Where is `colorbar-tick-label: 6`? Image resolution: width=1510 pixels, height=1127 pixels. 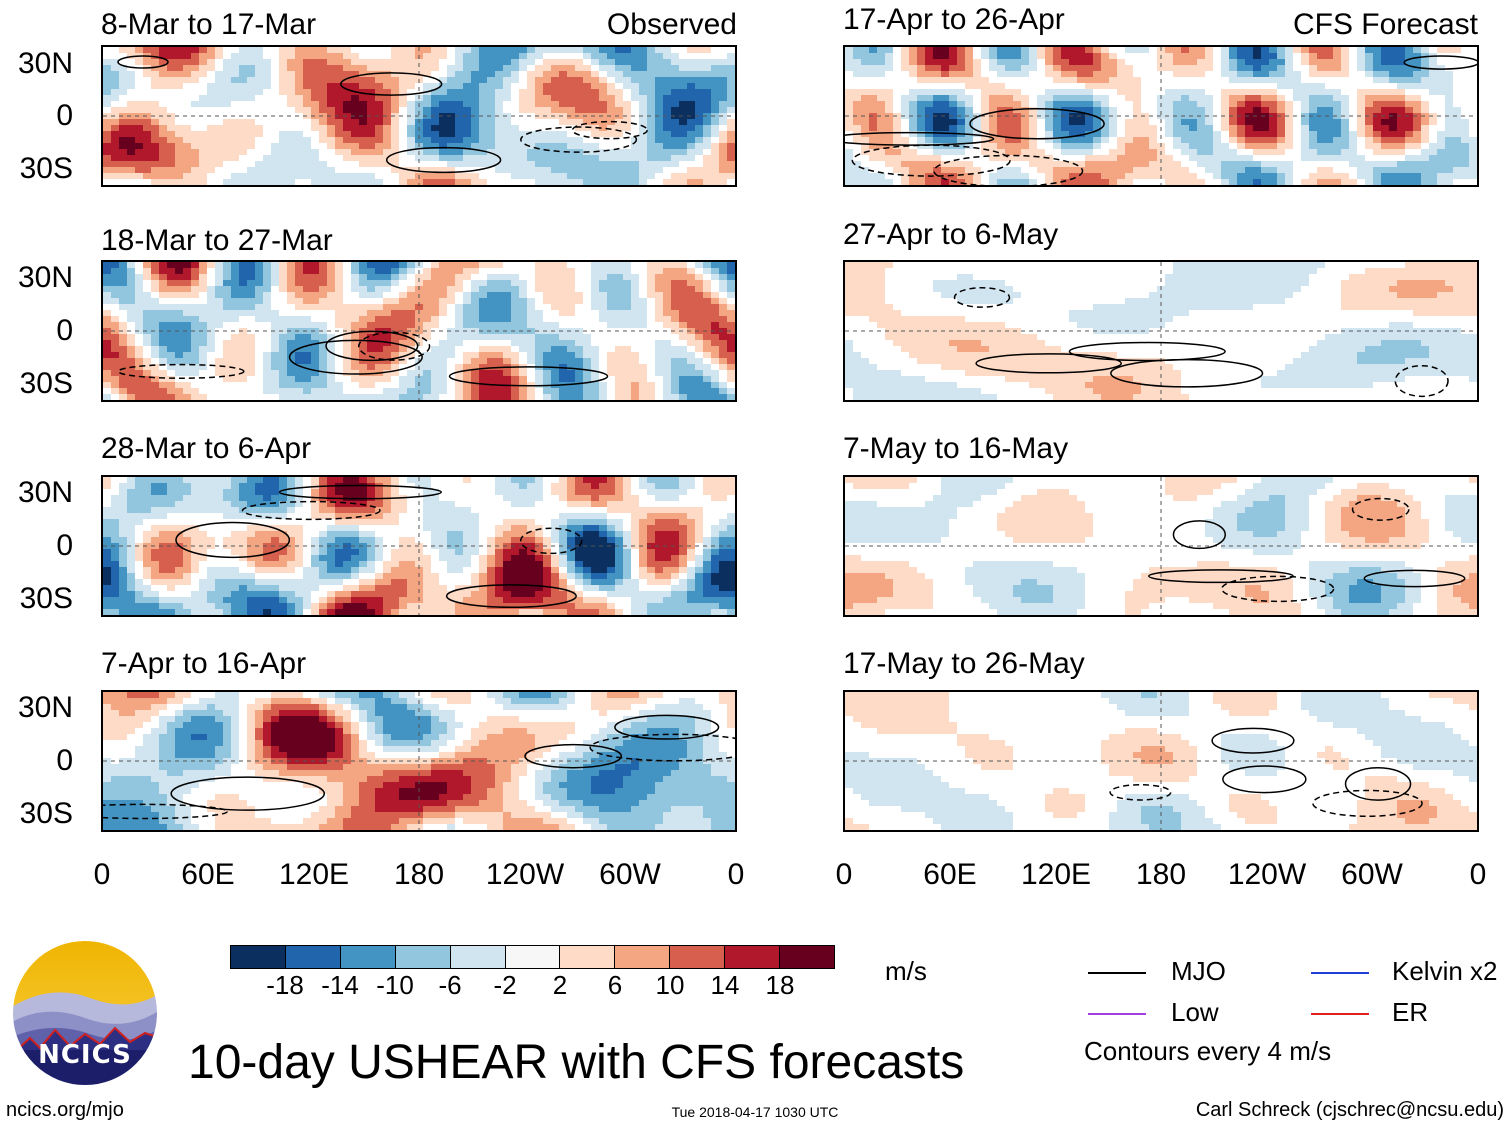
colorbar-tick-label: 6 is located at coordinates (615, 985).